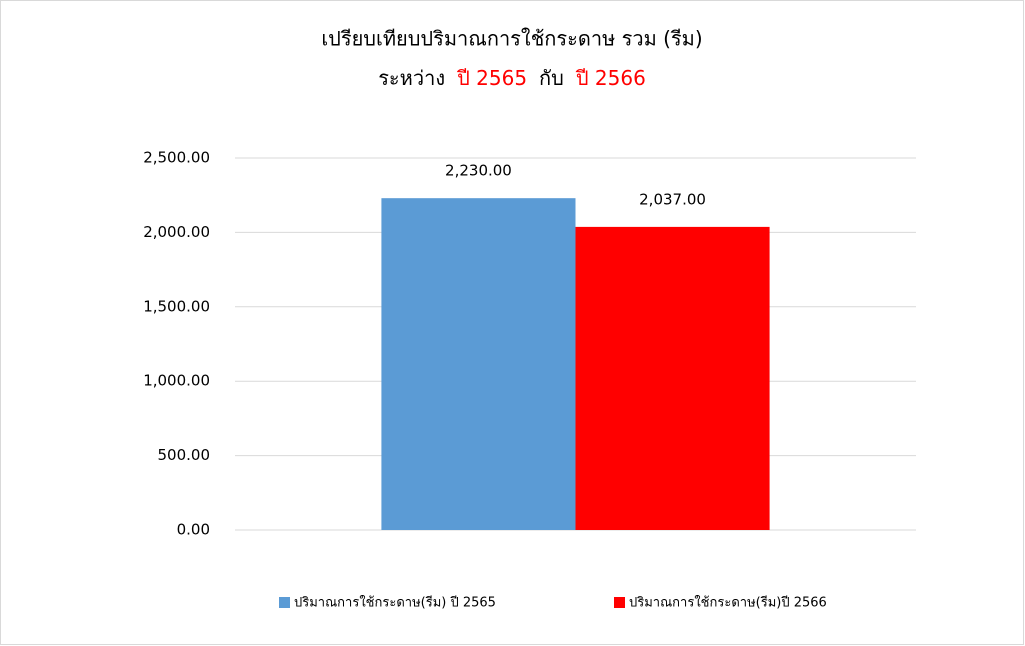 This screenshot has height=646, width=1025. What do you see at coordinates (411, 78) in the screenshot?
I see `subtitle-part: ระหว่าง` at bounding box center [411, 78].